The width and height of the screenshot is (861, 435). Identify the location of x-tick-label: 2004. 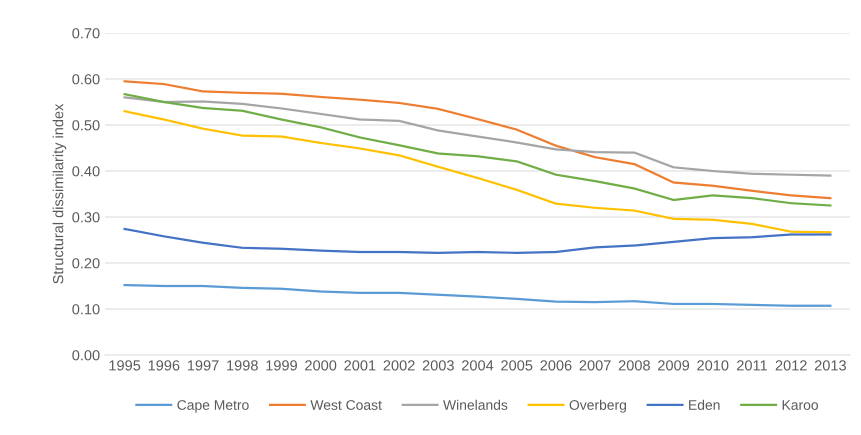
(478, 365).